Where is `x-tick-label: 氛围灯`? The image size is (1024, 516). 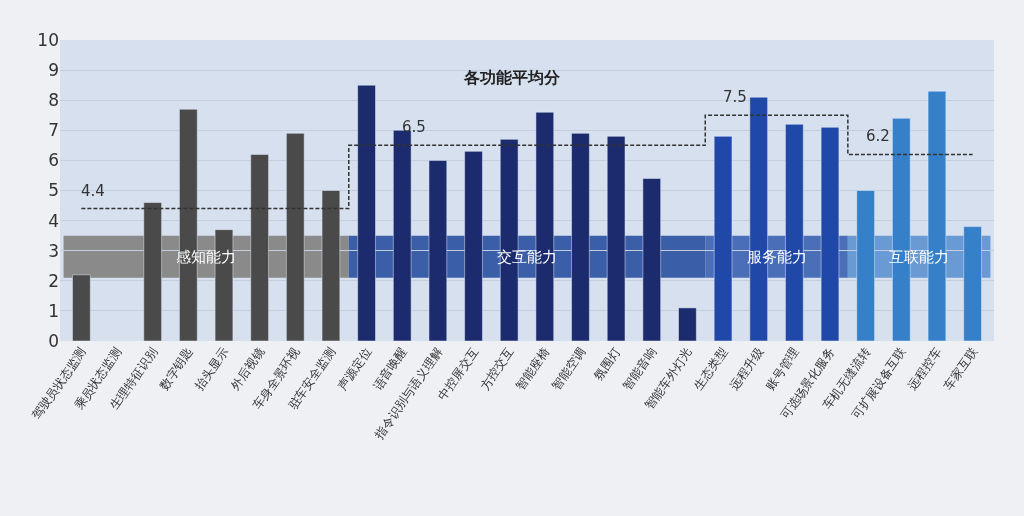
x-tick-label: 氛围灯 is located at coordinates (607, 364).